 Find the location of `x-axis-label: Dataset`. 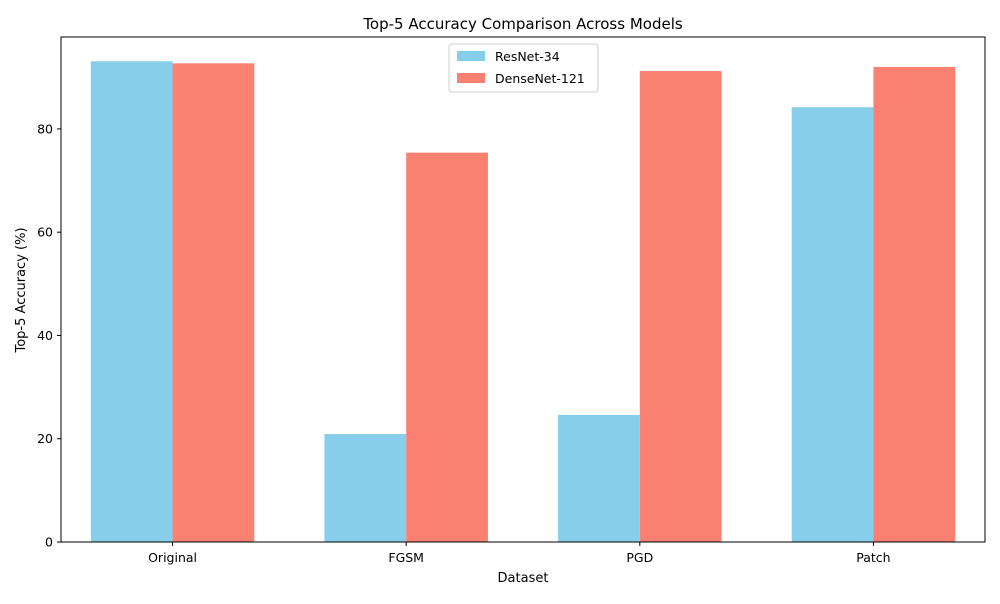

x-axis-label: Dataset is located at coordinates (523, 578).